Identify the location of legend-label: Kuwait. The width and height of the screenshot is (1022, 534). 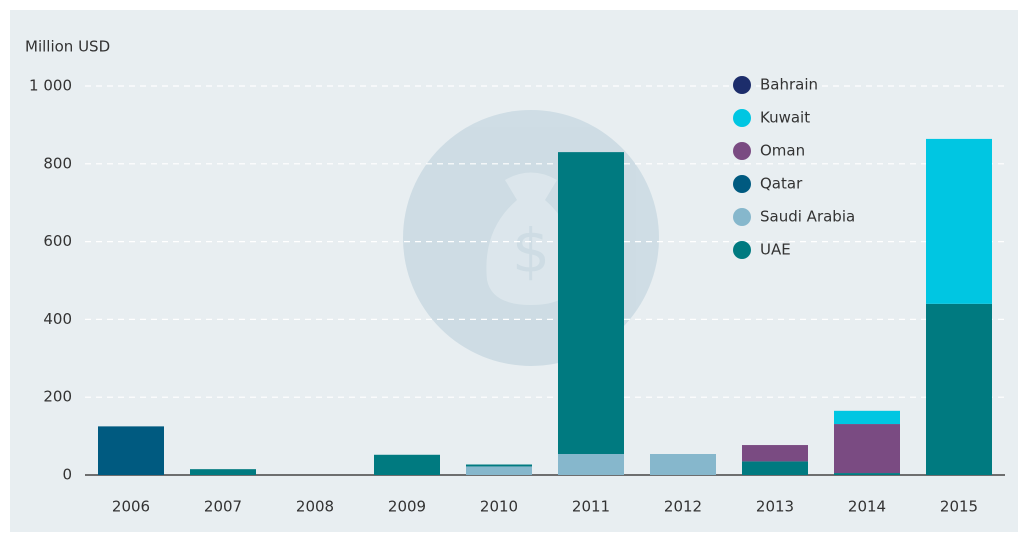
(785, 118).